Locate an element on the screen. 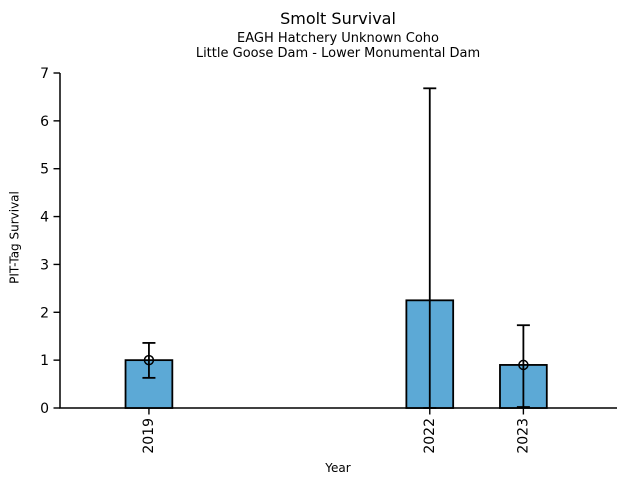 This screenshot has width=640, height=480. chart-title: Smolt Survival is located at coordinates (338, 18).